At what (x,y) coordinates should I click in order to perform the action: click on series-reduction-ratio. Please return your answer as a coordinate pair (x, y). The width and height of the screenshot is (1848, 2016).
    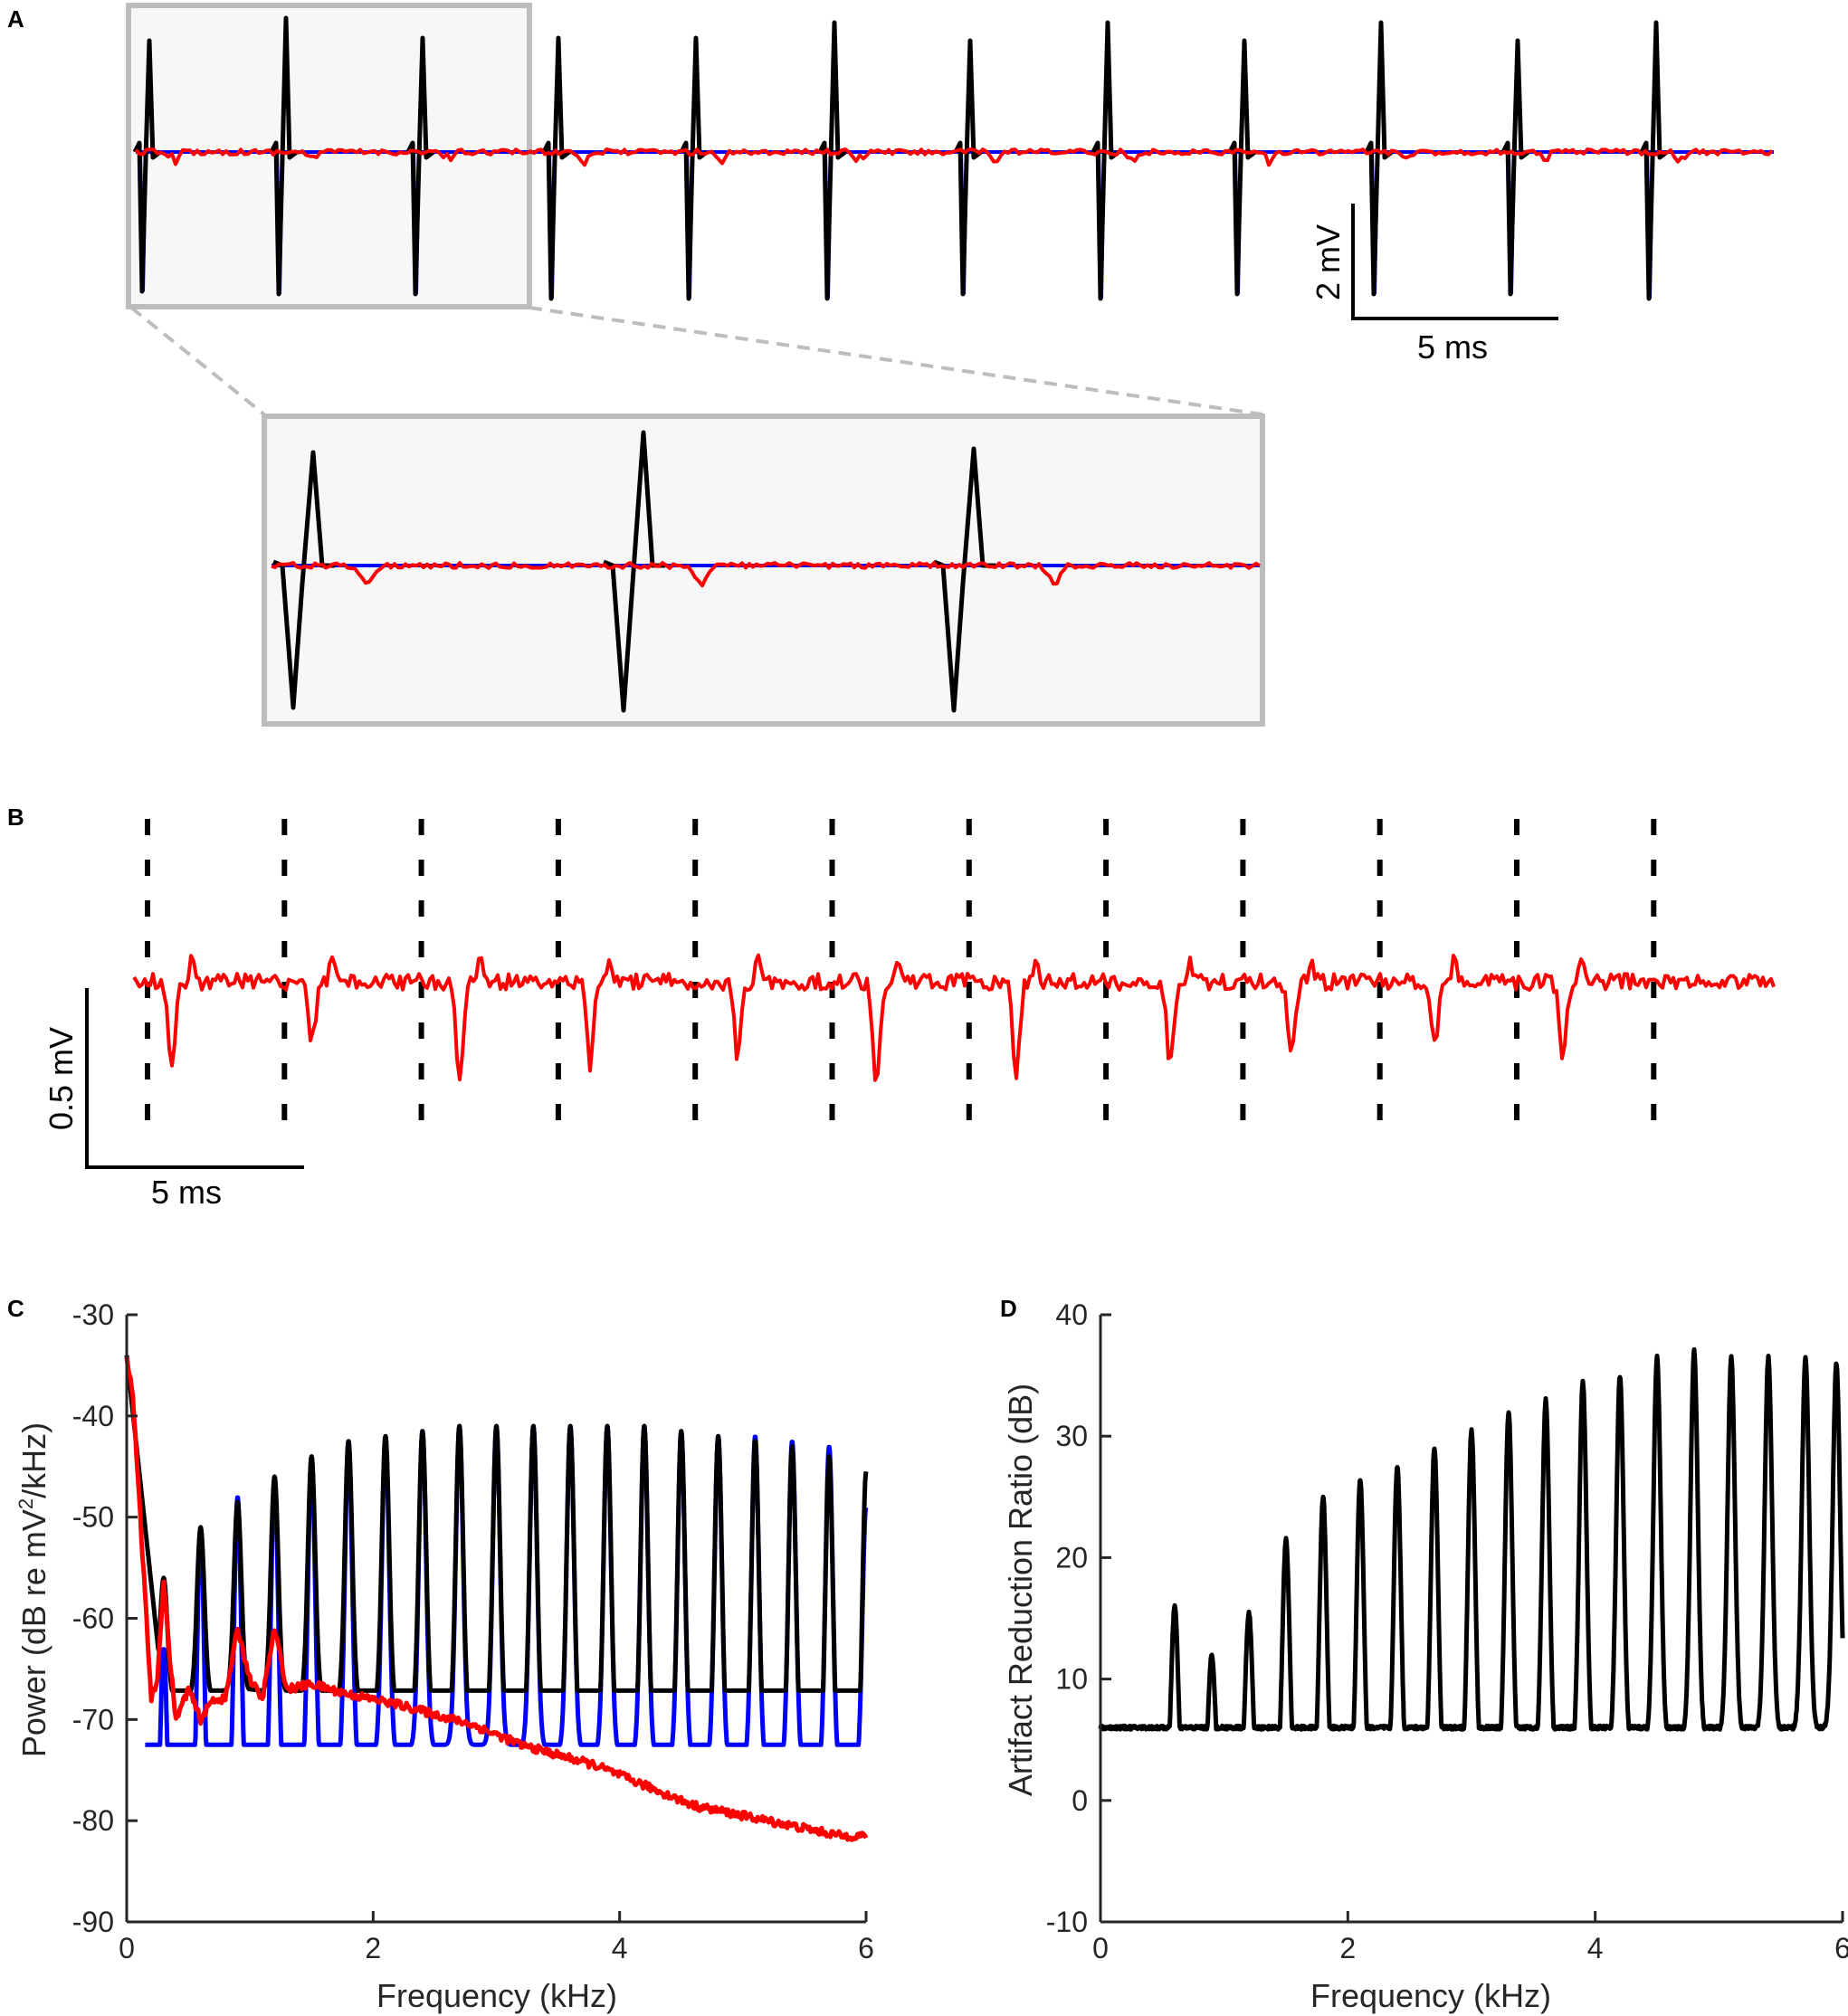
    Looking at the image, I should click on (1471, 1539).